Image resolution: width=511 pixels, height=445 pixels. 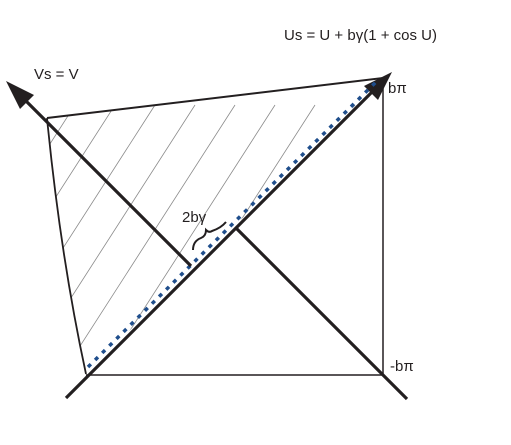 What do you see at coordinates (215, 98) in the screenshot?
I see `top-boundary-line` at bounding box center [215, 98].